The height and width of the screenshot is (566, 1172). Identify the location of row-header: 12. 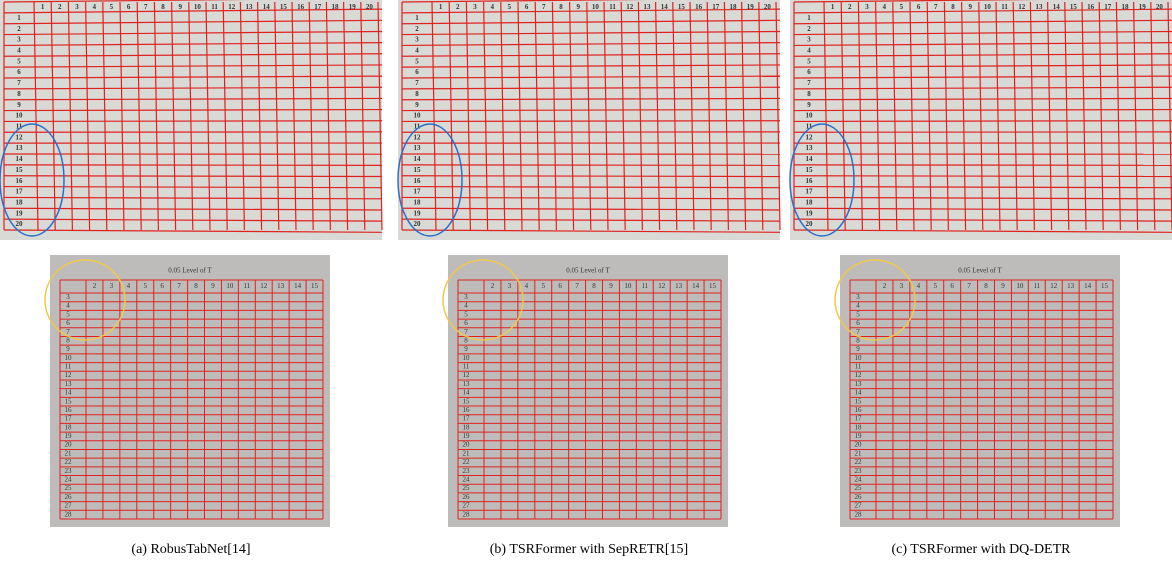
(20, 137).